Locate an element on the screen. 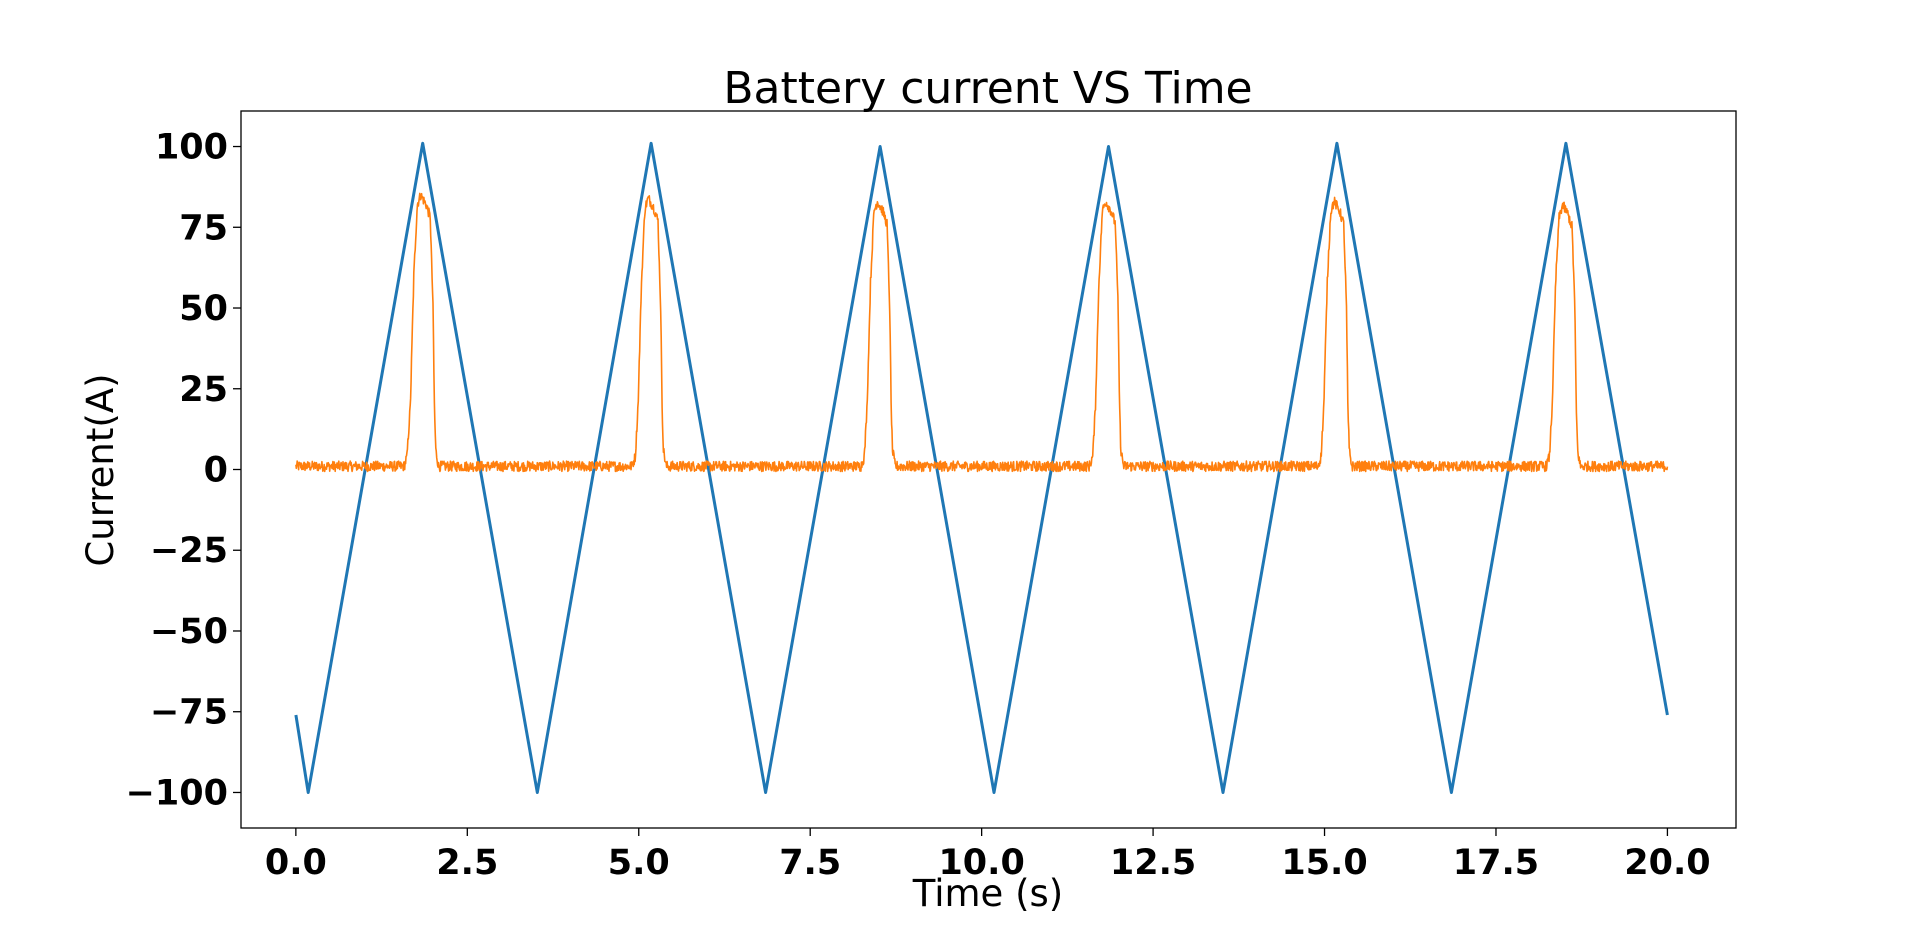 The image size is (1920, 927). x-axis-label: Time (s) is located at coordinates (987, 893).